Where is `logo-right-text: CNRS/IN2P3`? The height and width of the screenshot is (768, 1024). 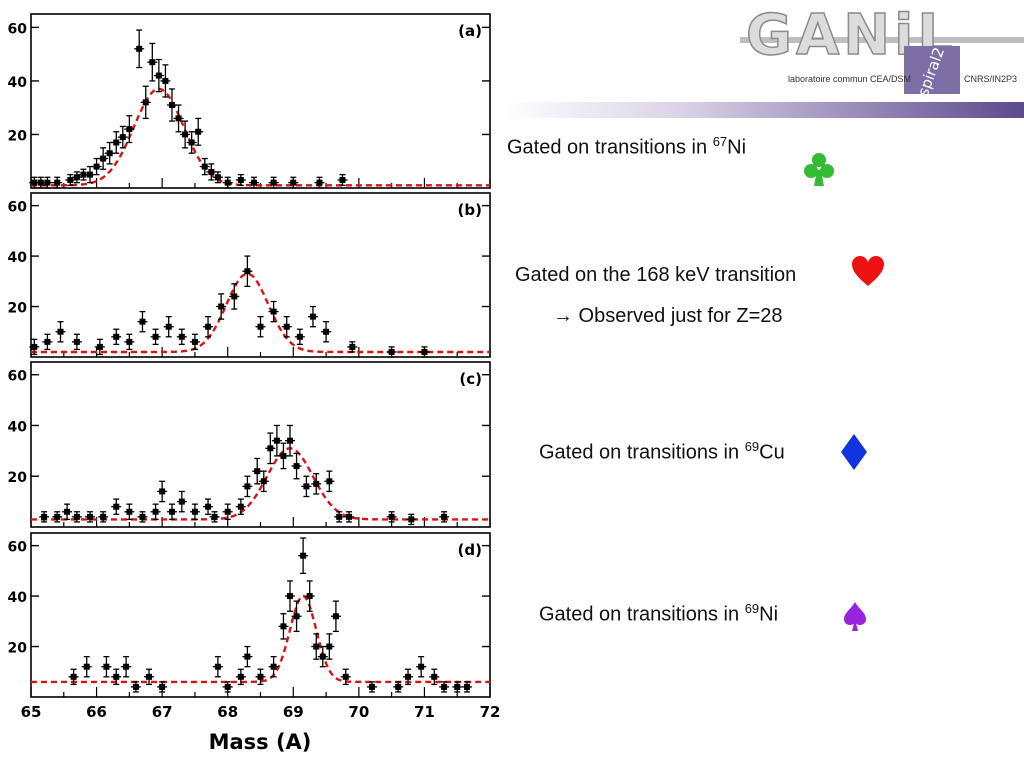 logo-right-text: CNRS/IN2P3 is located at coordinates (990, 79).